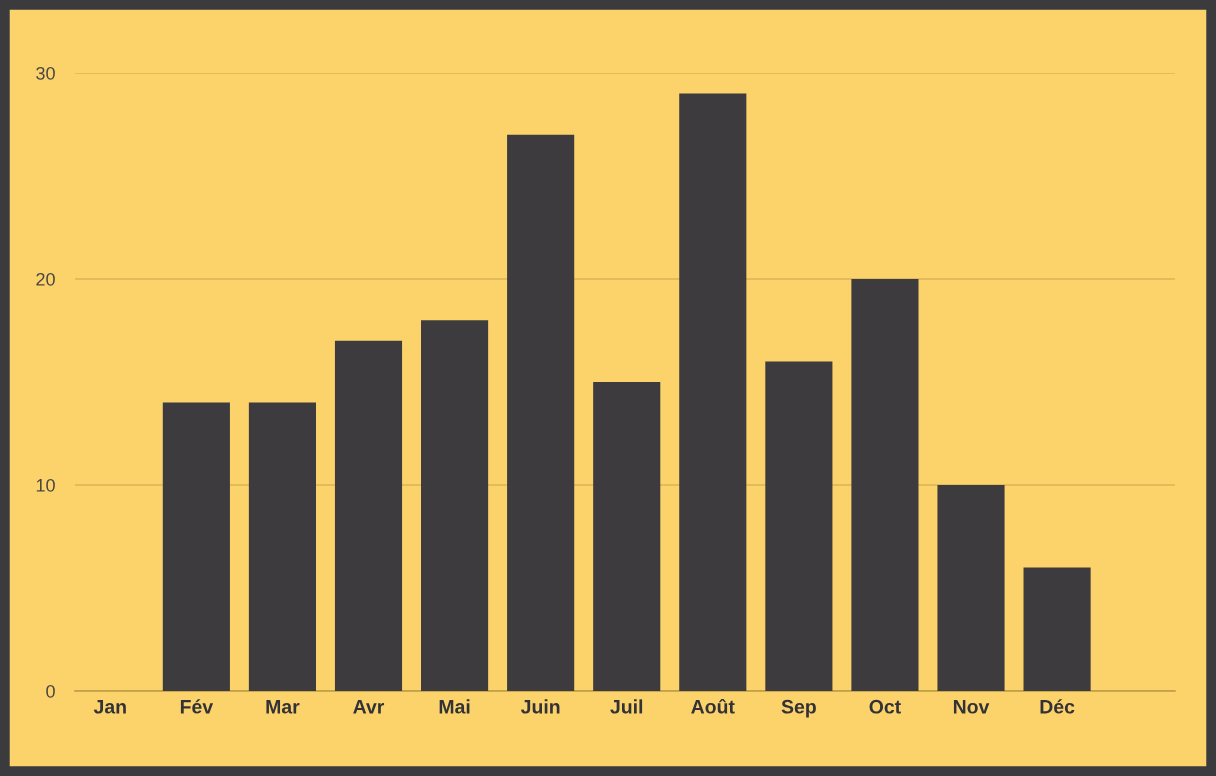 The width and height of the screenshot is (1216, 776). I want to click on y-tick-label: 30, so click(45, 73).